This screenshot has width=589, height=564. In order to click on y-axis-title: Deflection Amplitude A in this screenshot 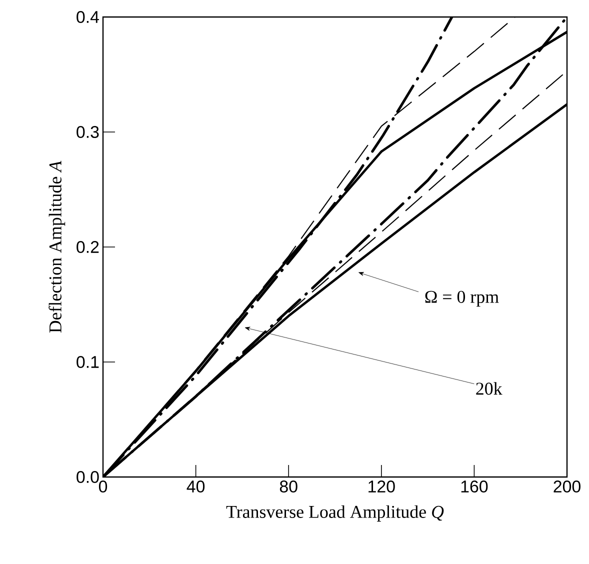, I will do `click(57, 246)`.